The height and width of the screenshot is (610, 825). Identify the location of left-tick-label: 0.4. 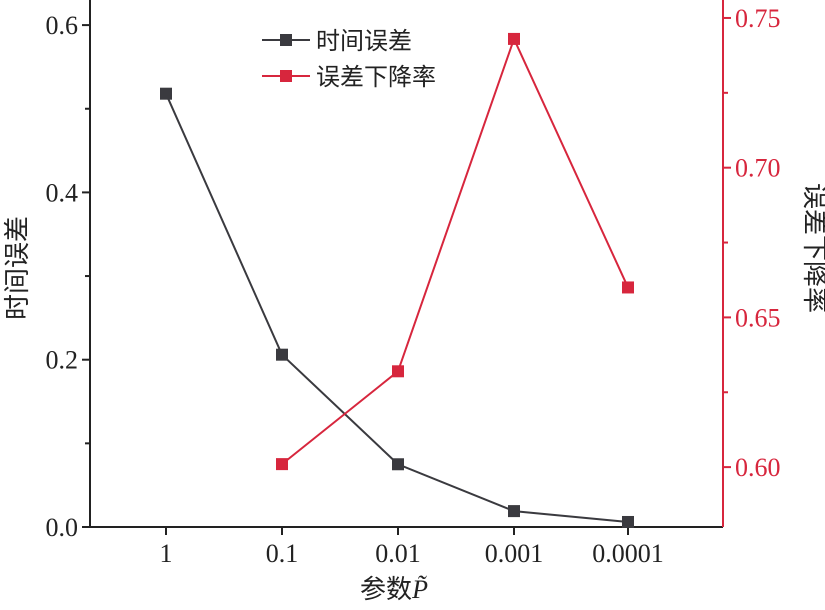
(62, 192).